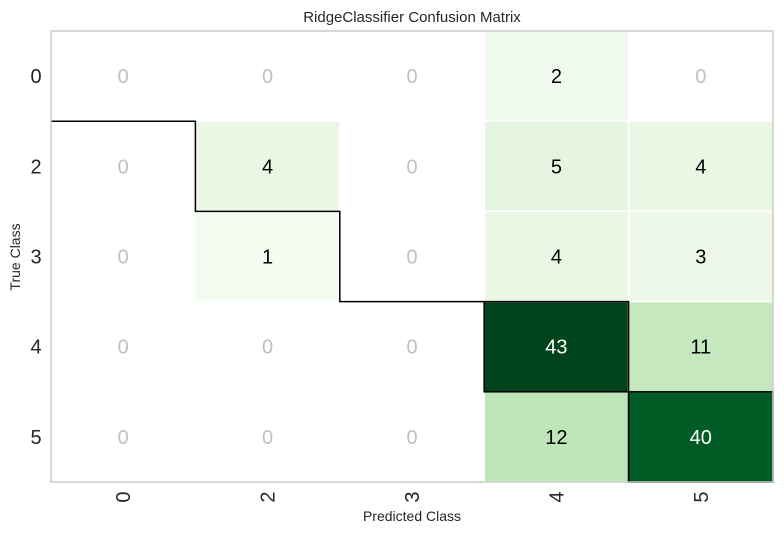 This screenshot has height=534, width=784. I want to click on y-tick-label: 2, so click(35, 167).